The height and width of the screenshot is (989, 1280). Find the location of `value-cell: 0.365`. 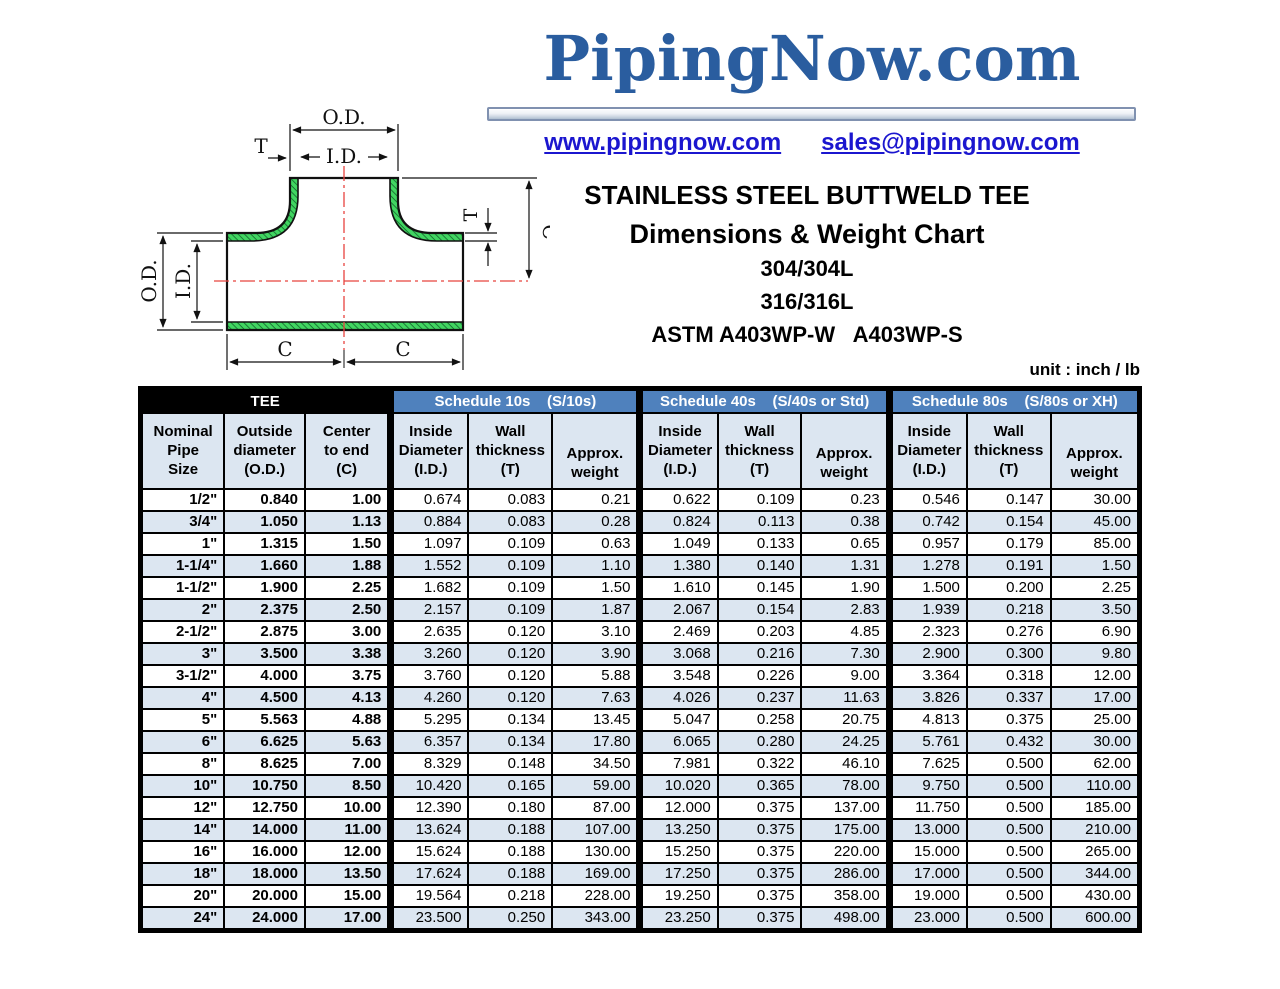

value-cell: 0.365 is located at coordinates (759, 785).